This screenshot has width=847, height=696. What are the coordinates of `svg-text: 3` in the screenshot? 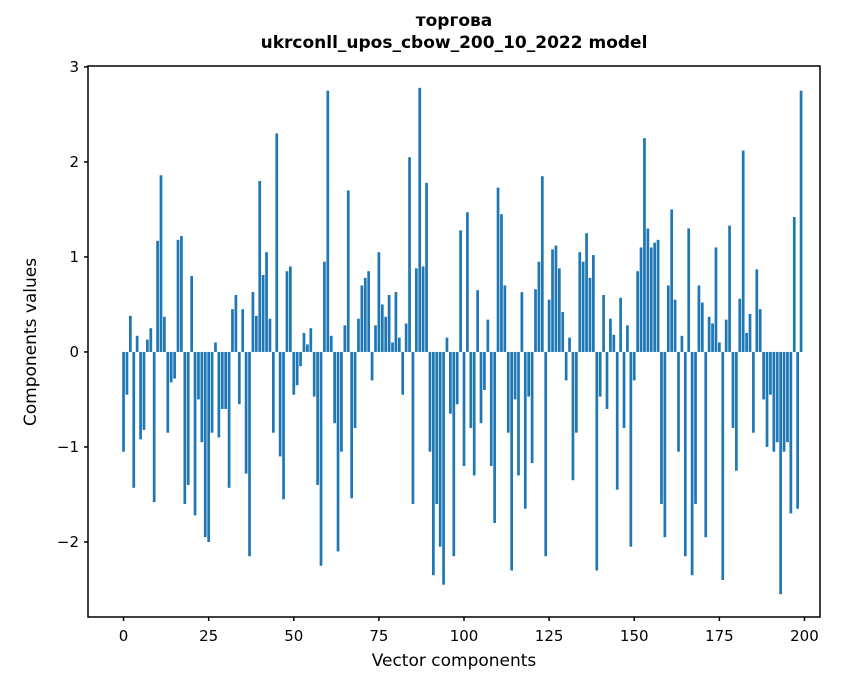 It's located at (74, 67).